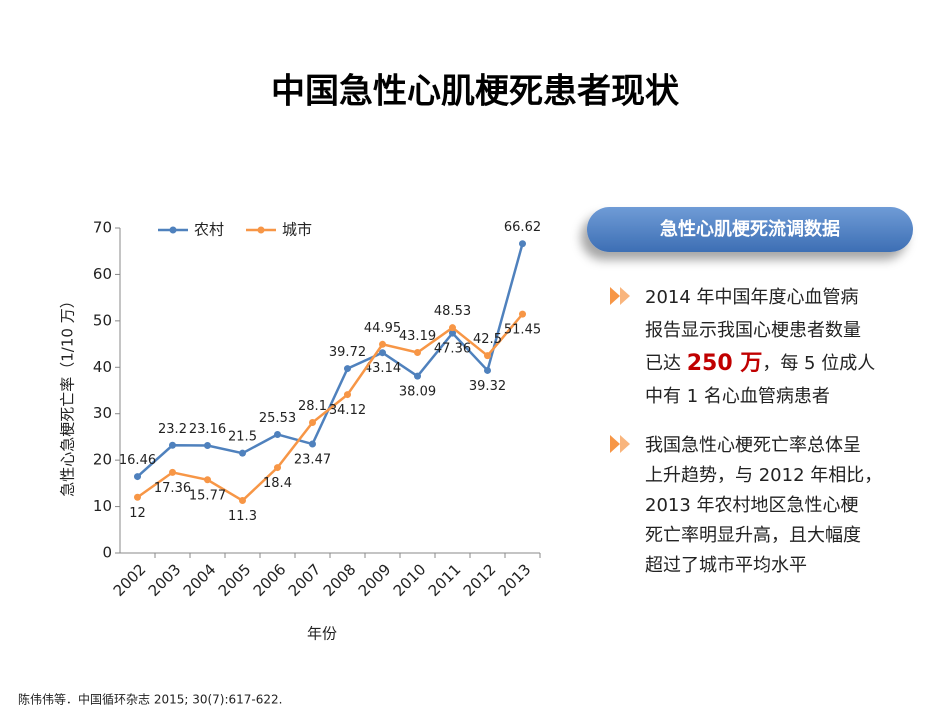  Describe the element at coordinates (102, 460) in the screenshot. I see `y-tick-label: 20` at that location.